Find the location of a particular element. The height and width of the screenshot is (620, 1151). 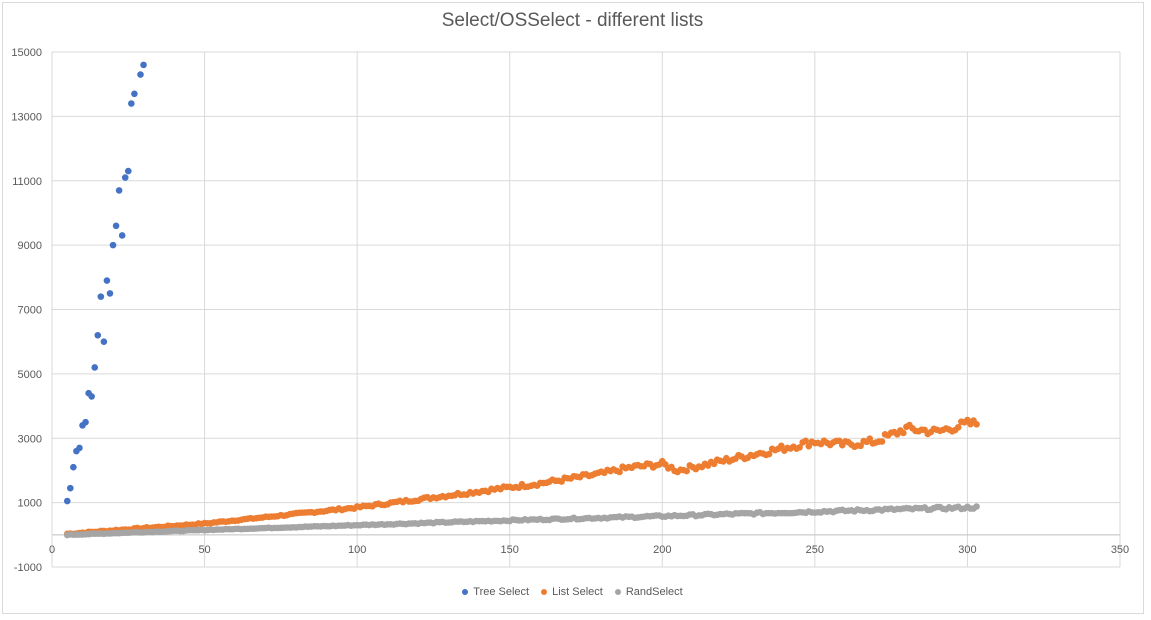

legend-label: Tree Select is located at coordinates (501, 592).